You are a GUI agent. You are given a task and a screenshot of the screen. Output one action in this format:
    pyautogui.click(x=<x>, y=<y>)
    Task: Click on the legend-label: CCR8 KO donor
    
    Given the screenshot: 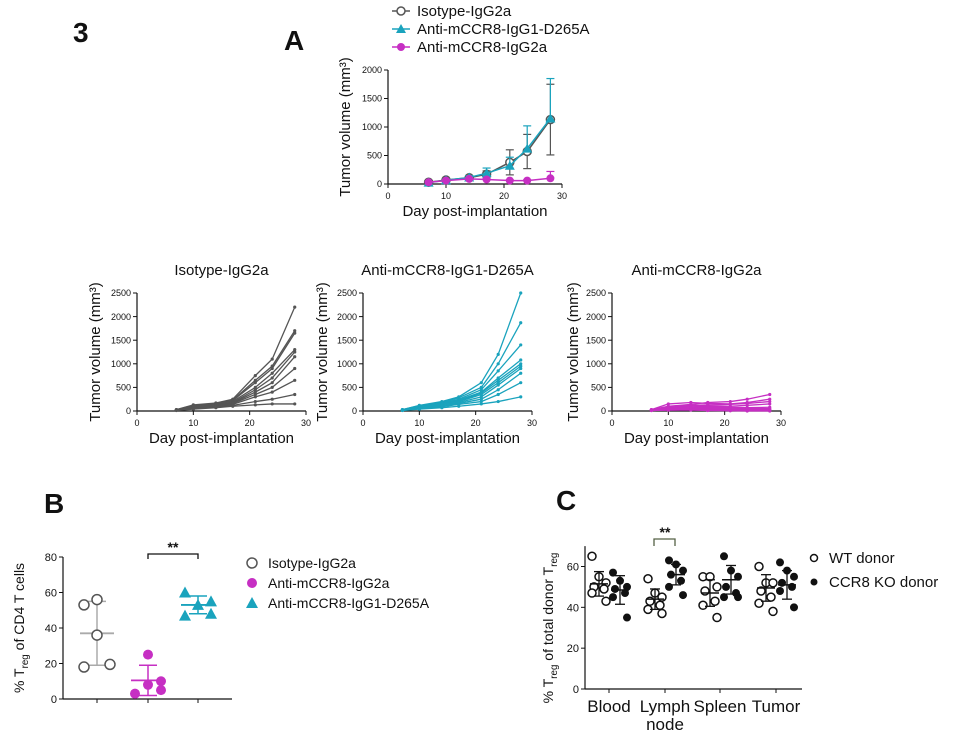 What is the action you would take?
    pyautogui.click(x=883, y=582)
    